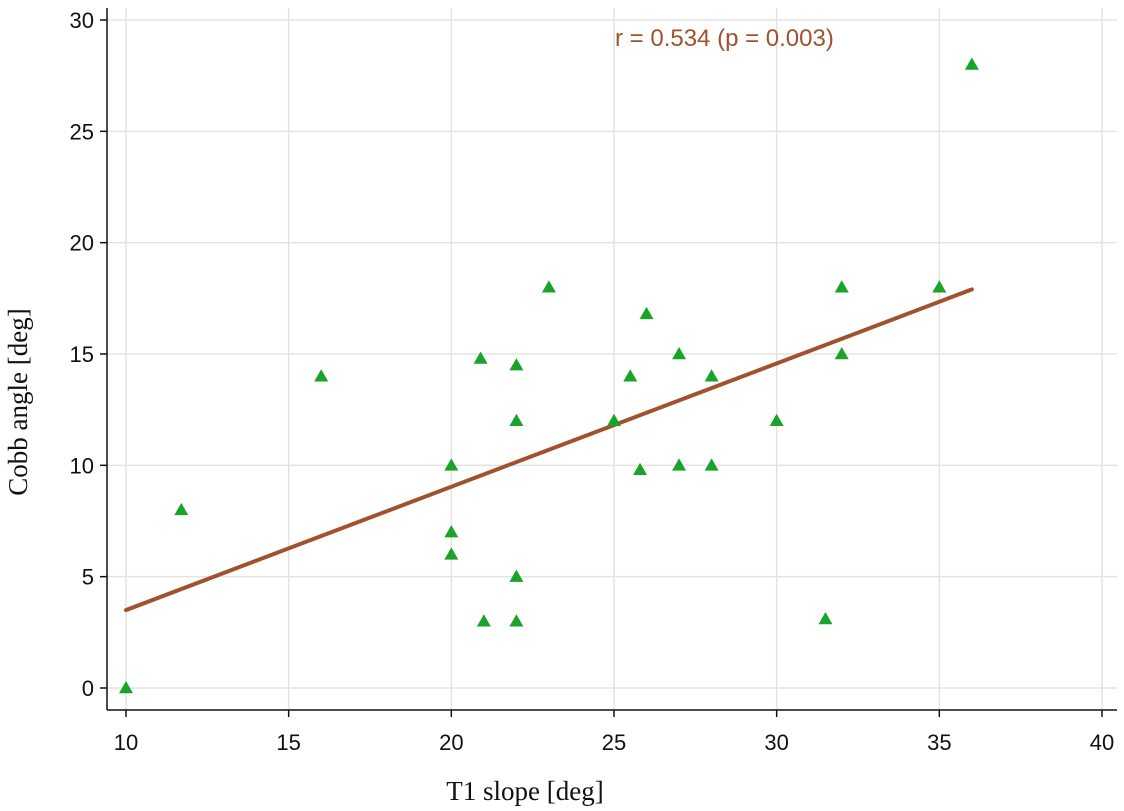 This screenshot has width=1124, height=811. I want to click on correlation-annotation: r = 0.534 (p = 0.003), so click(724, 38).